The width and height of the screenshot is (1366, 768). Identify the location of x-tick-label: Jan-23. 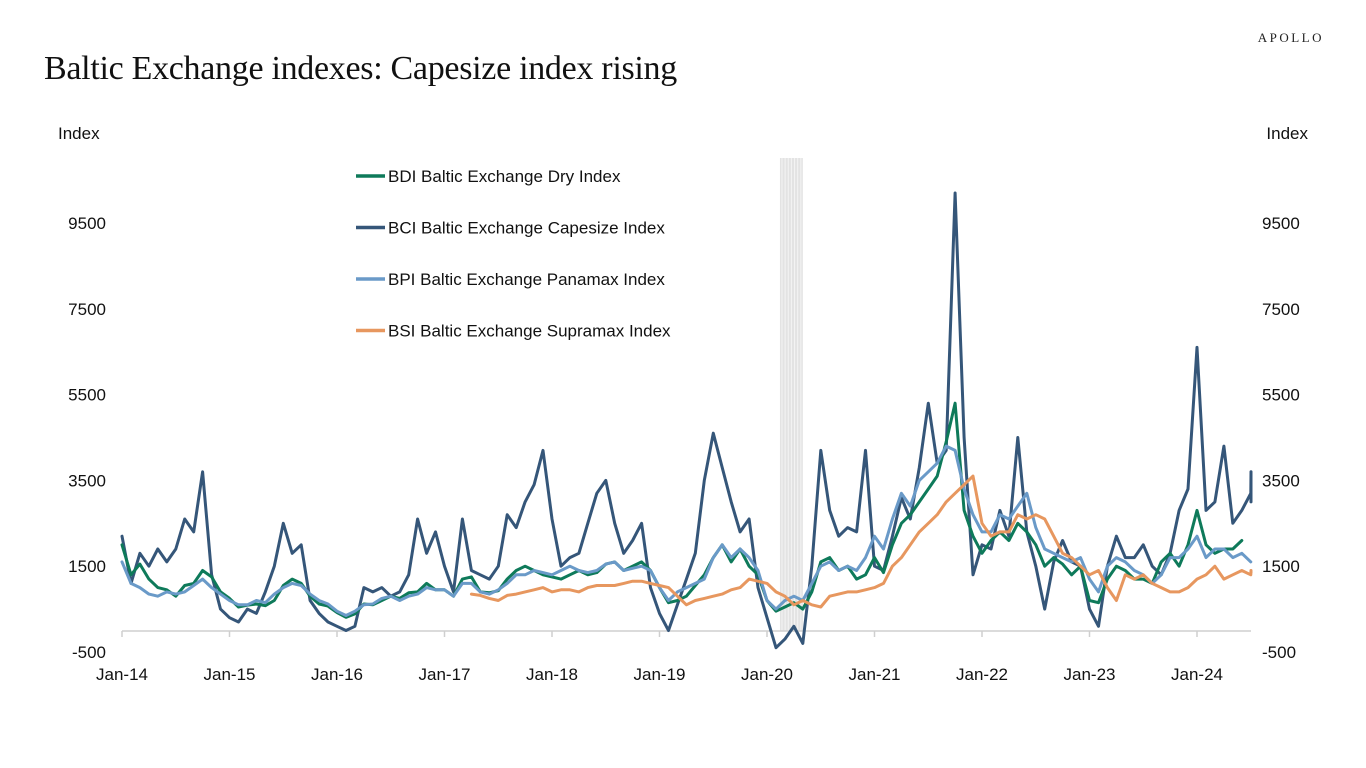
(1090, 674).